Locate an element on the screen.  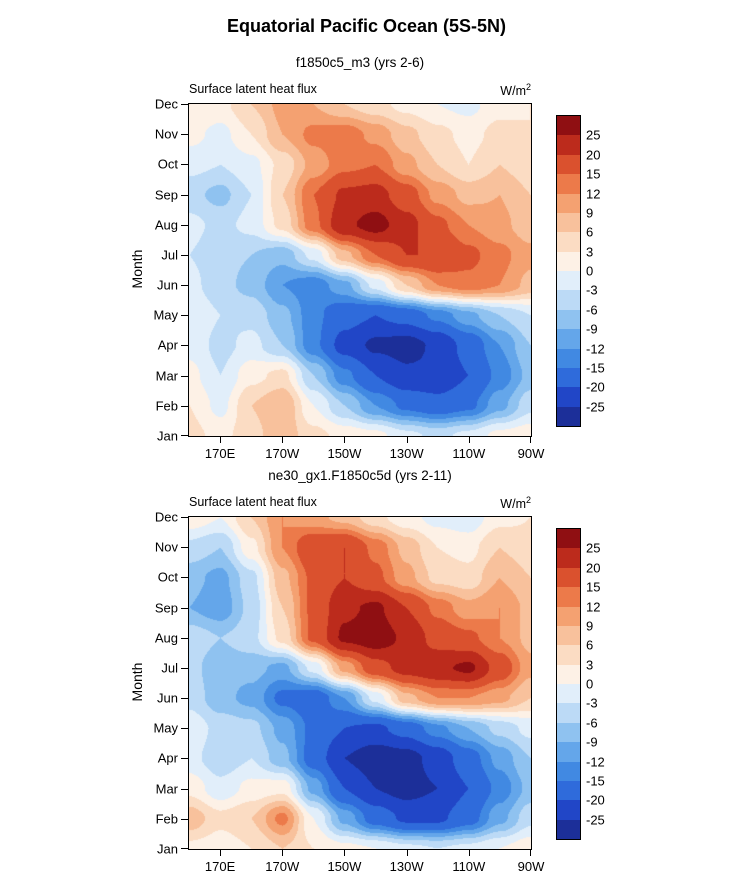
y-tick-label: Nov is located at coordinates (166, 547).